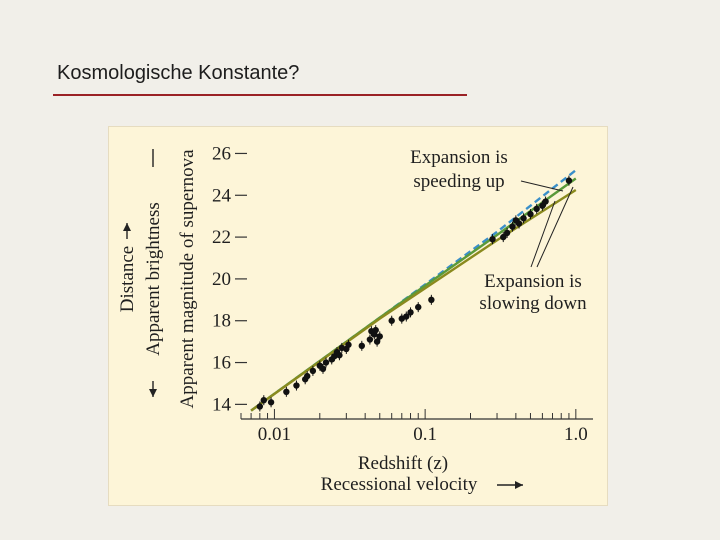 The height and width of the screenshot is (540, 720). What do you see at coordinates (399, 484) in the screenshot?
I see `x-axis-label-2: Recessional velocity` at bounding box center [399, 484].